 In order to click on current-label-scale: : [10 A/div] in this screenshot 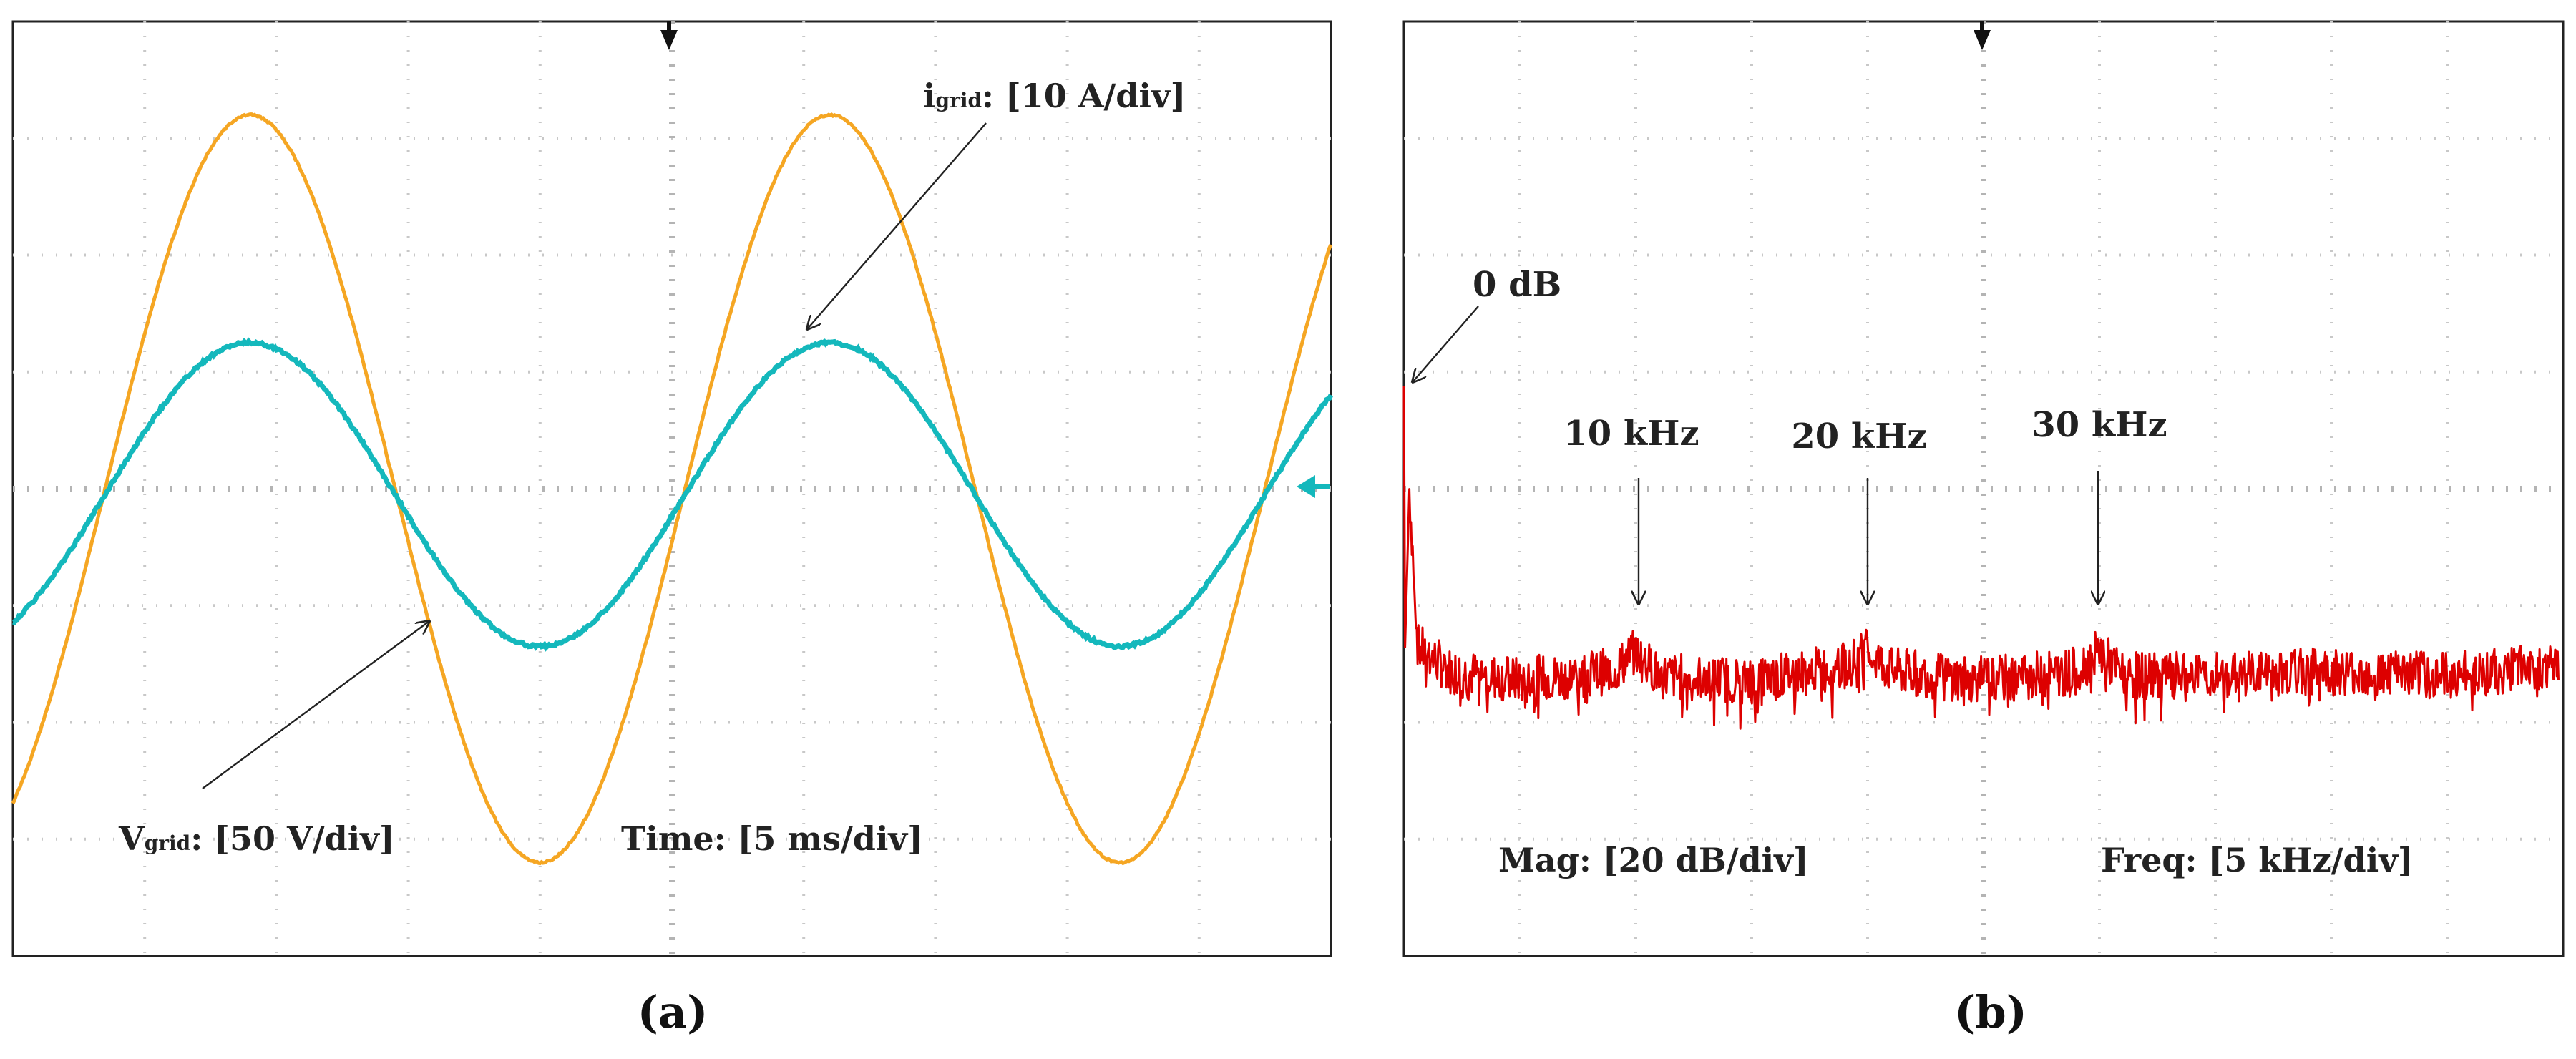, I will do `click(1084, 96)`.